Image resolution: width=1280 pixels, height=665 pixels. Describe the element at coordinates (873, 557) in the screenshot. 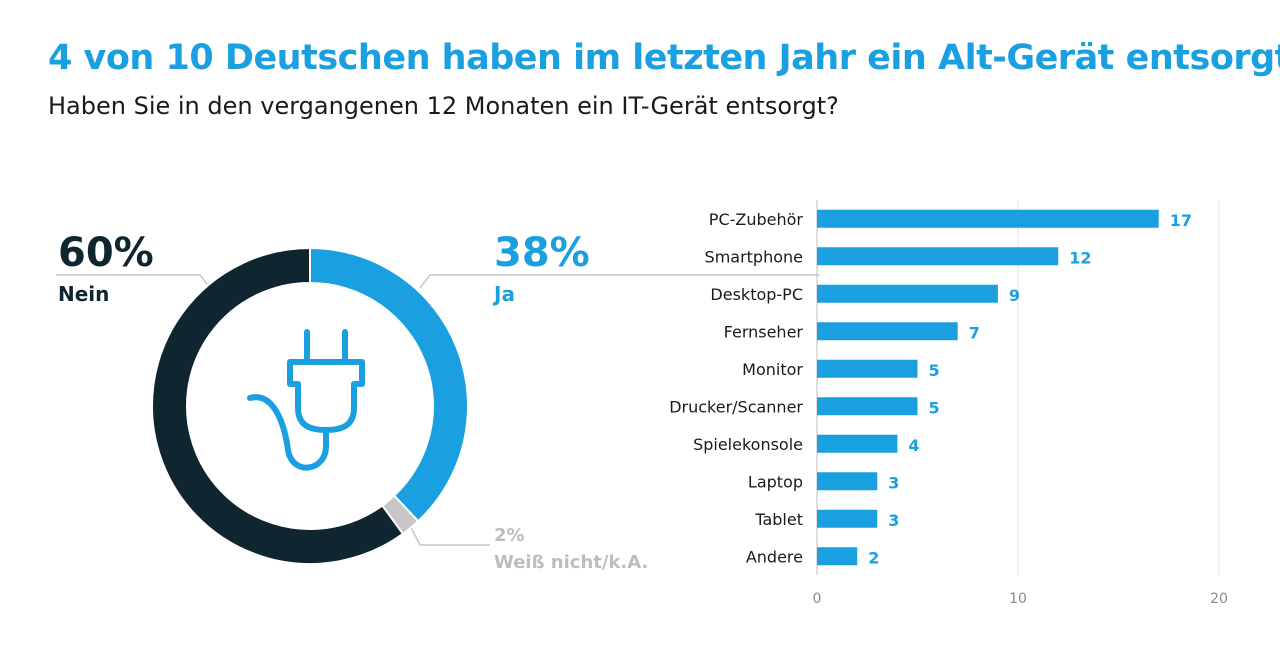

I see `value-label-andere: 2` at that location.